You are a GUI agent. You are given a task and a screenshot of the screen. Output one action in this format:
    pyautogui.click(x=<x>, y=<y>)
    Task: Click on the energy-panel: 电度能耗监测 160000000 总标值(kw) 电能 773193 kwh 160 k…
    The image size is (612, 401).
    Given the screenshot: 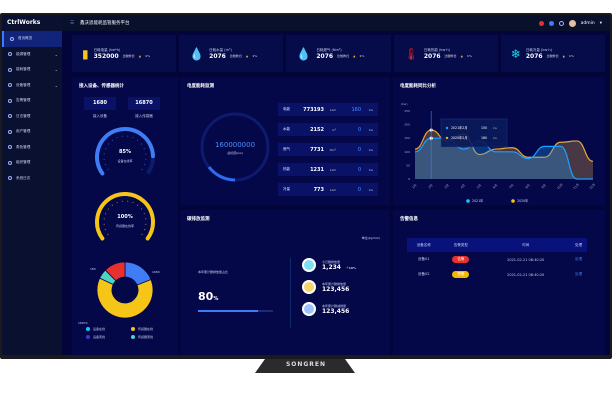 What is the action you would take?
    pyautogui.click(x=285, y=141)
    